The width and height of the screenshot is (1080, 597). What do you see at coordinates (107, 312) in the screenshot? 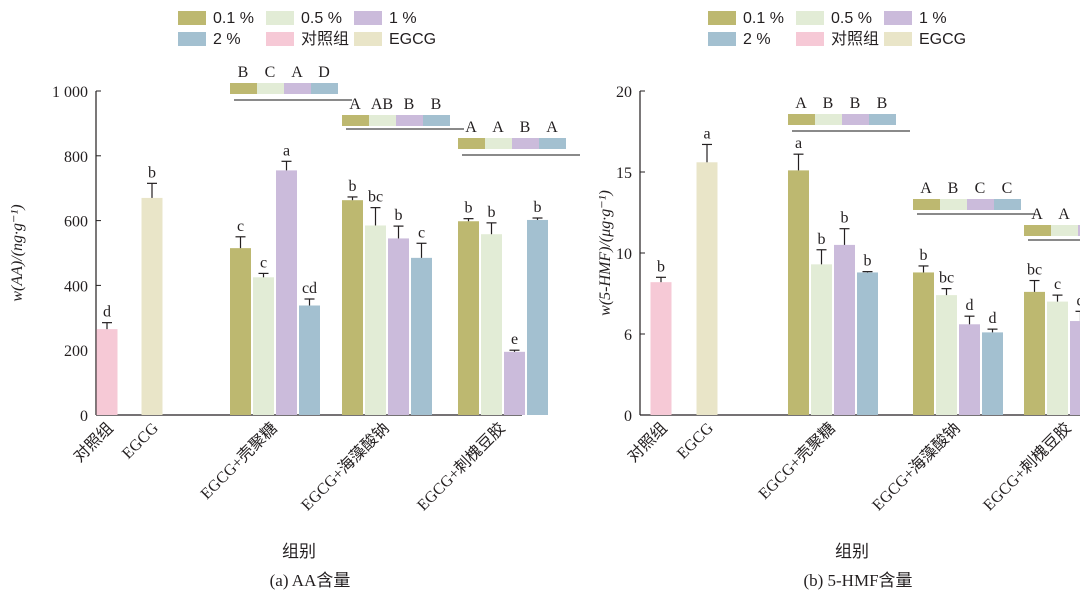
I see `bar-significance-label: d` at bounding box center [107, 312].